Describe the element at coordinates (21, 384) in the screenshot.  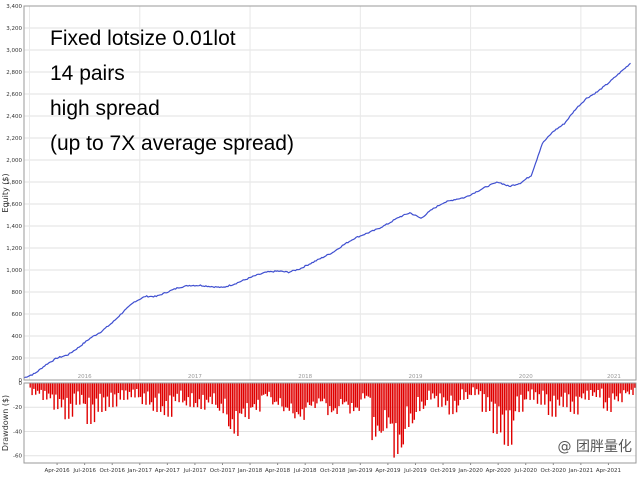
I see `drawdown-y-tick-label: 0` at that location.